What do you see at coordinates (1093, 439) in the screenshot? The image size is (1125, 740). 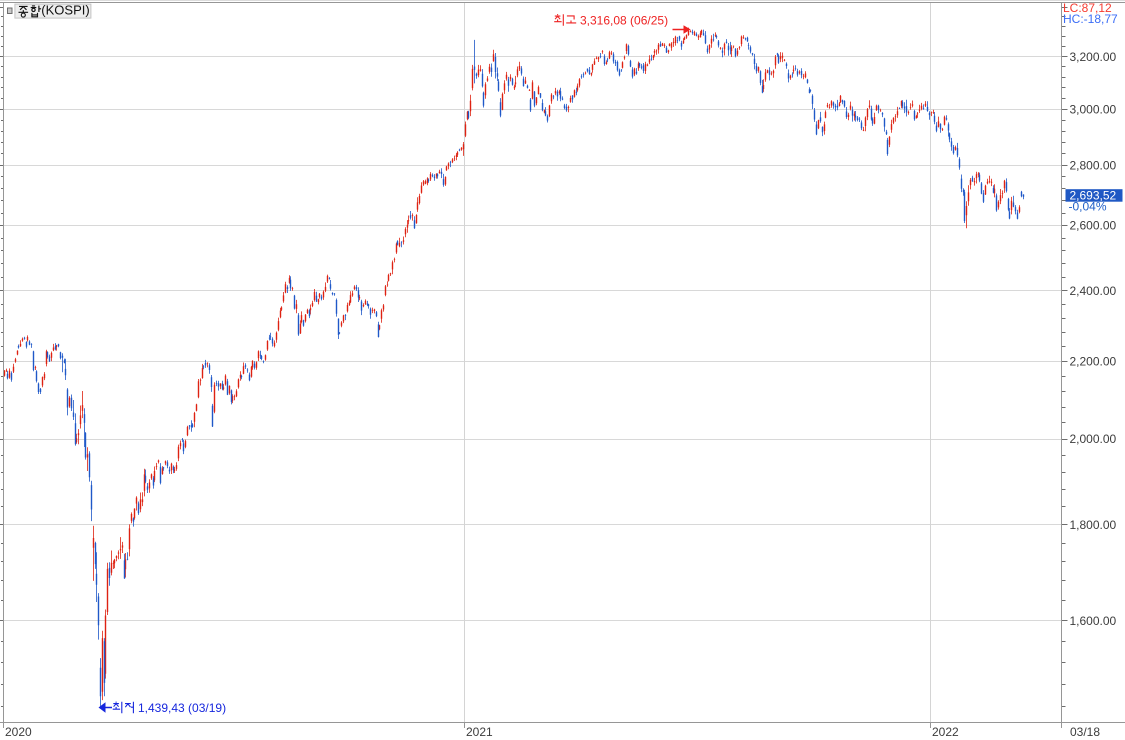 I see `svg-text: 2,000.00` at bounding box center [1093, 439].